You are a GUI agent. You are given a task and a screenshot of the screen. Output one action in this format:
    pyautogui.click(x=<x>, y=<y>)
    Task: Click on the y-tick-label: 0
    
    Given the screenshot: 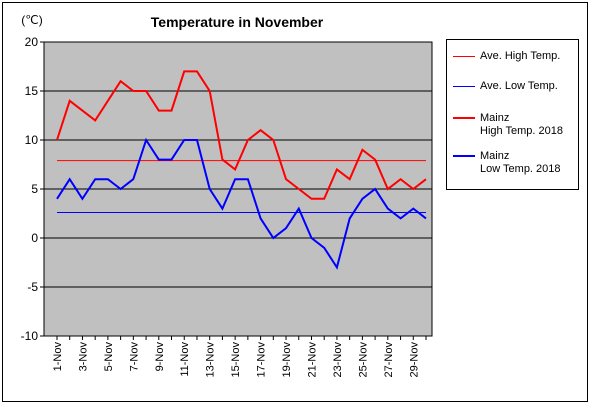 What is the action you would take?
    pyautogui.click(x=34, y=238)
    